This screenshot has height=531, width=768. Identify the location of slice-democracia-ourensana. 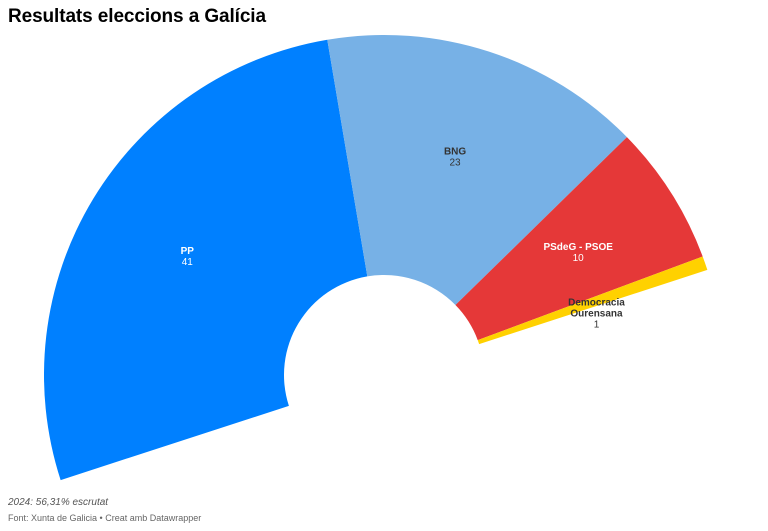
(592, 300).